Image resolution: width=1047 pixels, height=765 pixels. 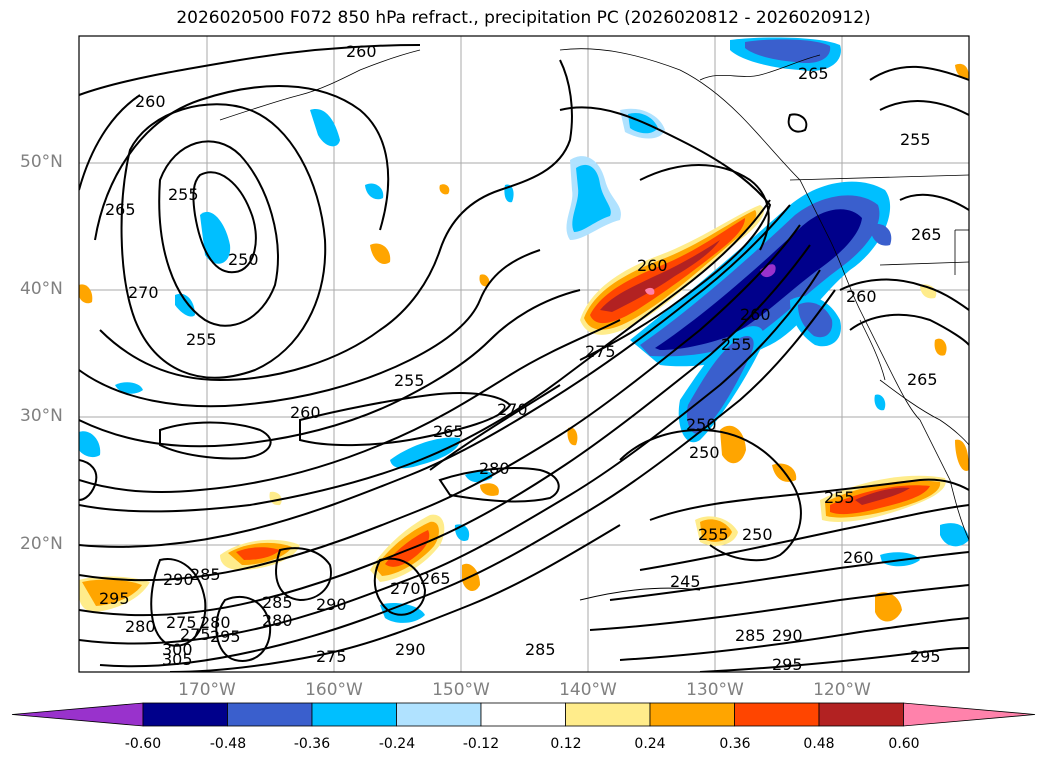 I want to click on contour-label: 245, so click(x=685, y=581).